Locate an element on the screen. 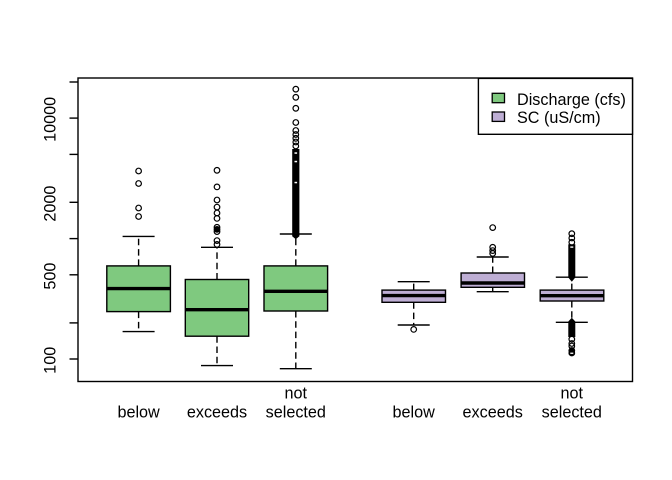 The image size is (672, 480). svg-text: 500 is located at coordinates (51, 276).